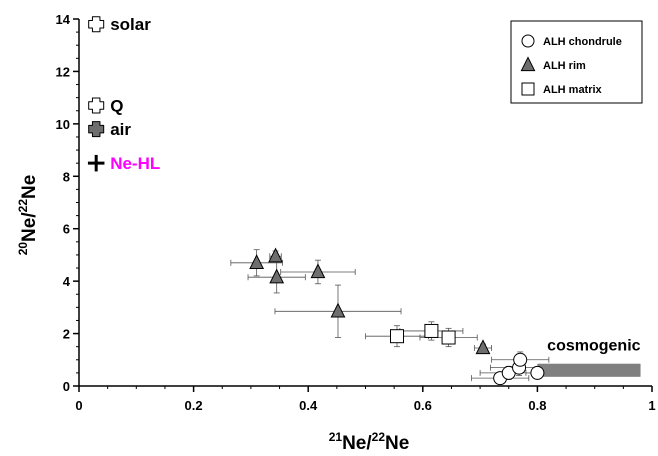  I want to click on x-axis-title-sup2: 22, so click(379, 437).